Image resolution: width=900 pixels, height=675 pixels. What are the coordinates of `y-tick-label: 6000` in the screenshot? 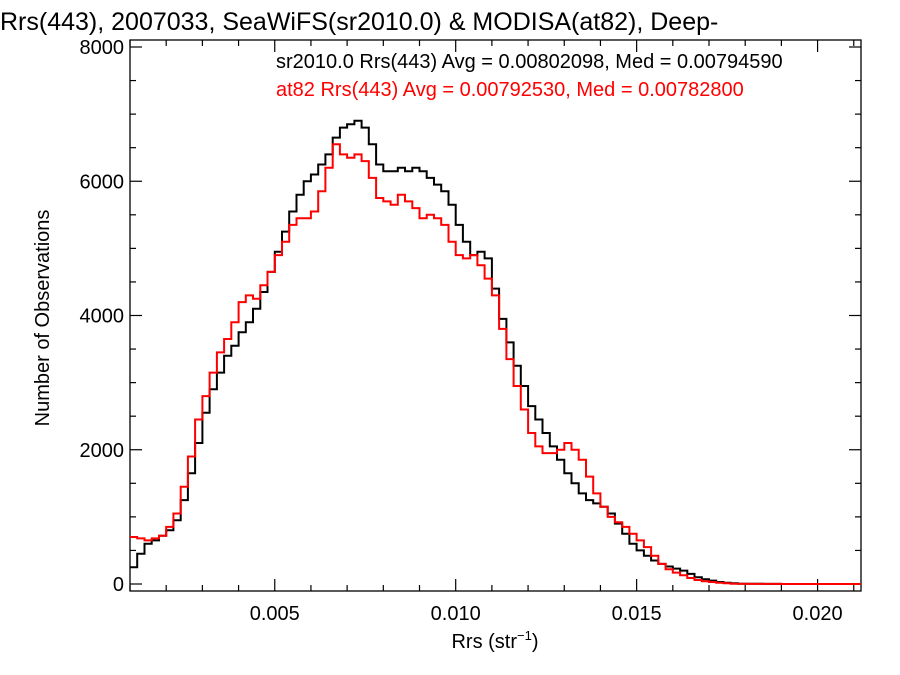 It's located at (102, 182).